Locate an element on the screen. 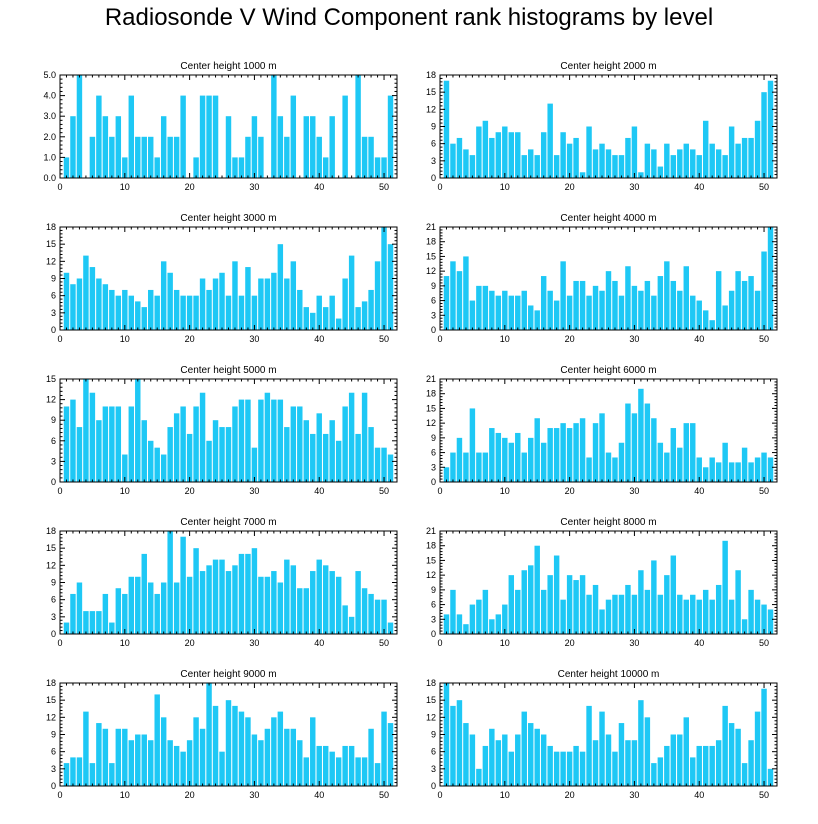  y-tick-label: 18 is located at coordinates (431, 546).